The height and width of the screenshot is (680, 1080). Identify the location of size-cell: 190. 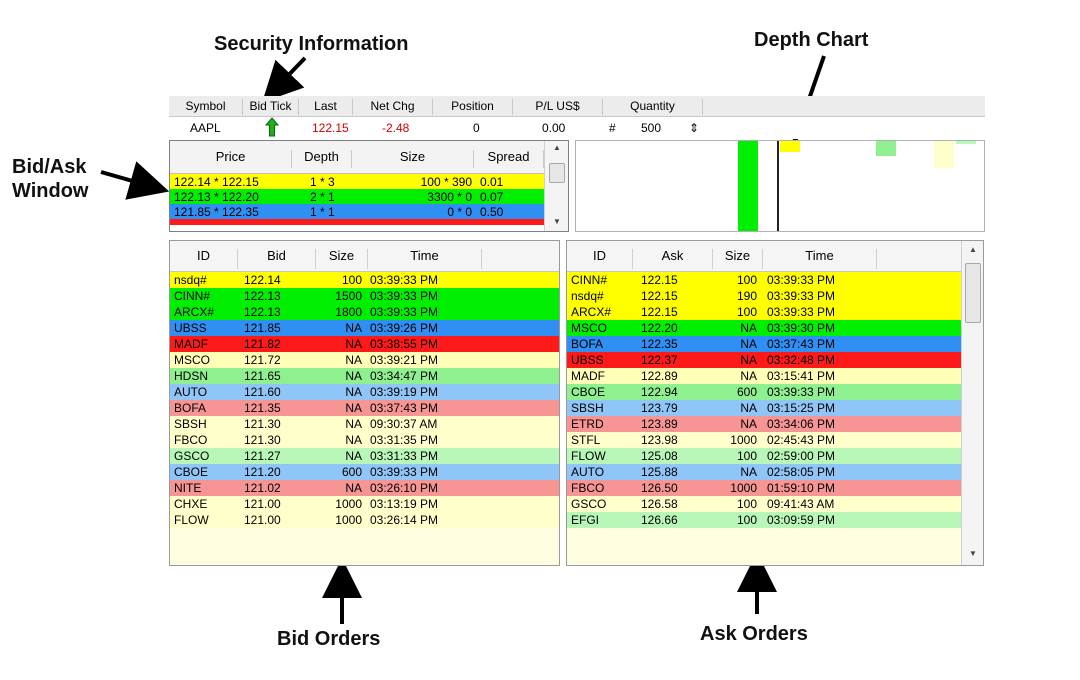
(746, 296).